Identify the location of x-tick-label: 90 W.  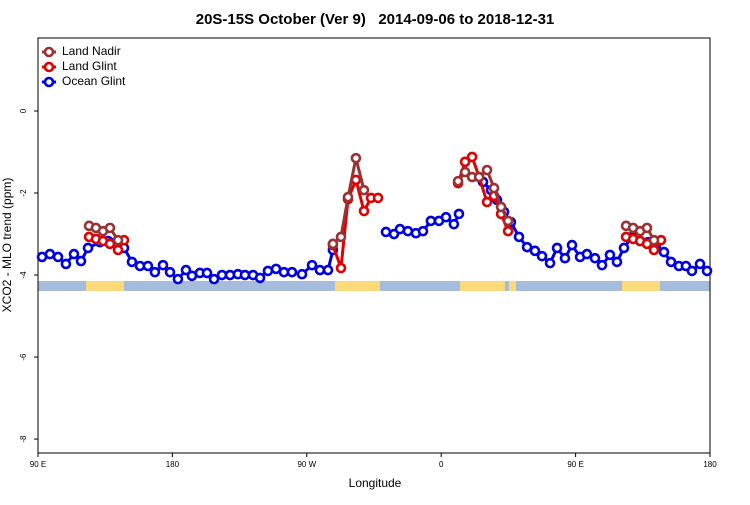
(306, 464).